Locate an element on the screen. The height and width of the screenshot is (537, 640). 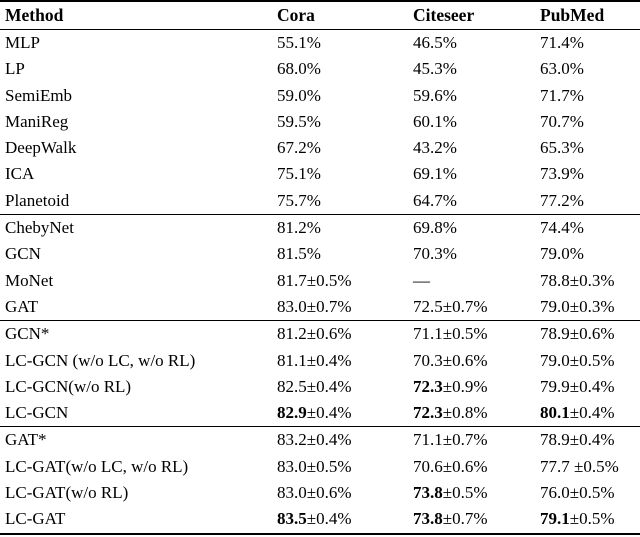
value-regular-part: 63.0% is located at coordinates (562, 69).